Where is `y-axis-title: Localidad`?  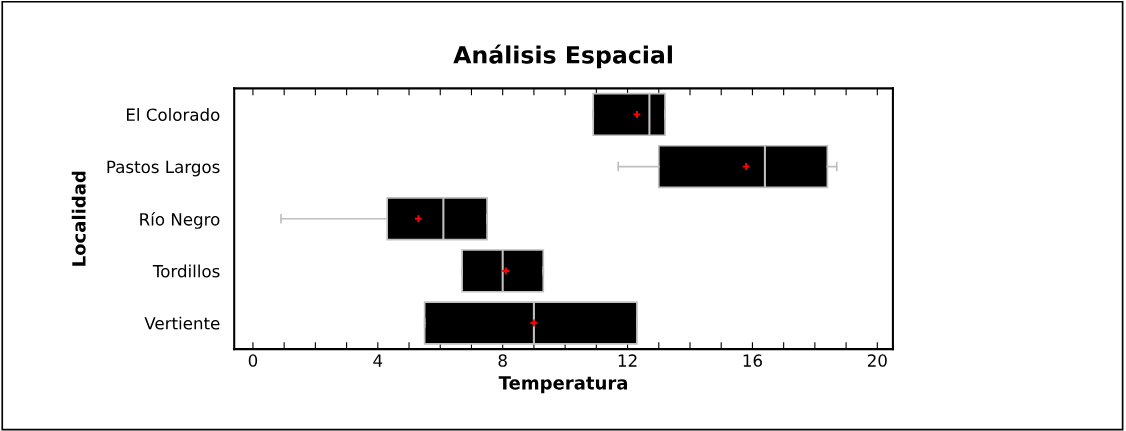
y-axis-title: Localidad is located at coordinates (78, 218).